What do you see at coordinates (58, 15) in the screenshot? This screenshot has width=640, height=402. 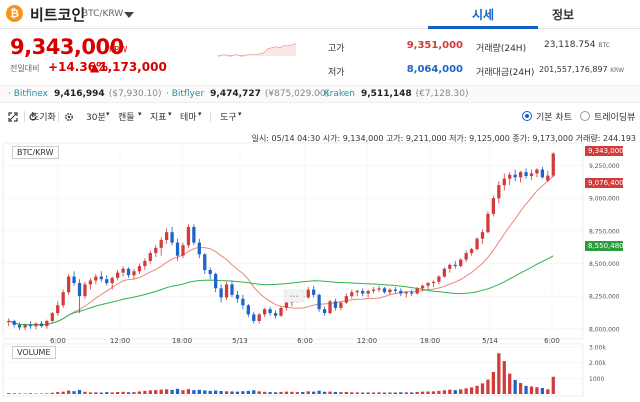 I see `coin-name: 비트코인` at bounding box center [58, 15].